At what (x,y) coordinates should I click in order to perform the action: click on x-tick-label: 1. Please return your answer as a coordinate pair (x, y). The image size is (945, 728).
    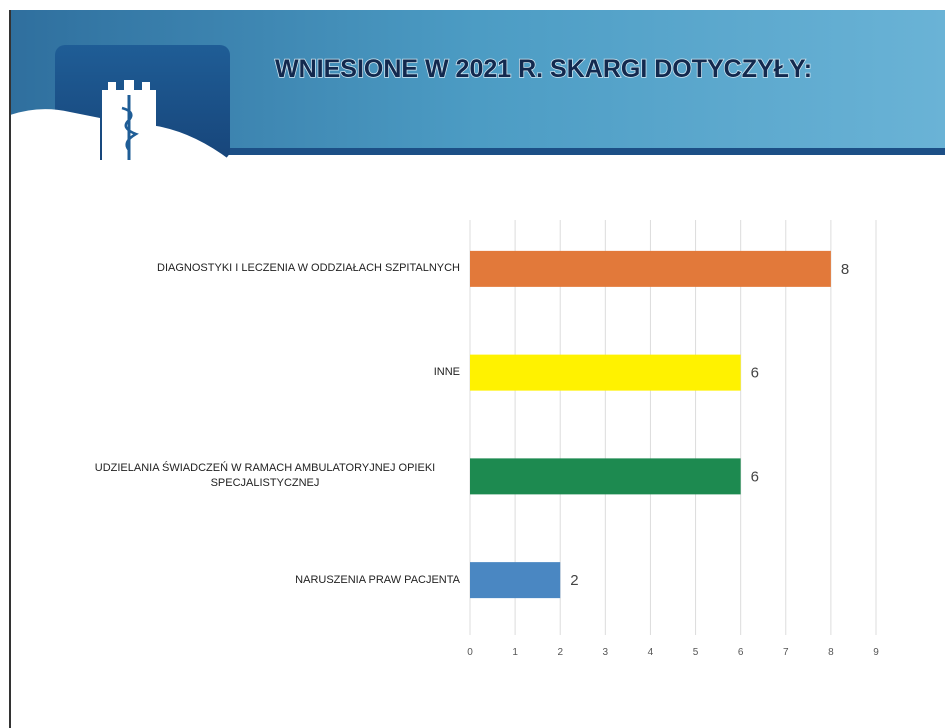
    Looking at the image, I should click on (515, 652).